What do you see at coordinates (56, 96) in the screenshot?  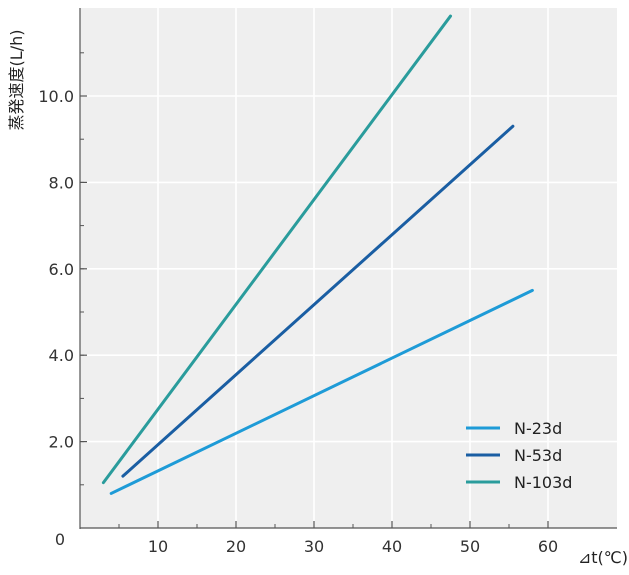 I see `y-tick-label: 10.0` at bounding box center [56, 96].